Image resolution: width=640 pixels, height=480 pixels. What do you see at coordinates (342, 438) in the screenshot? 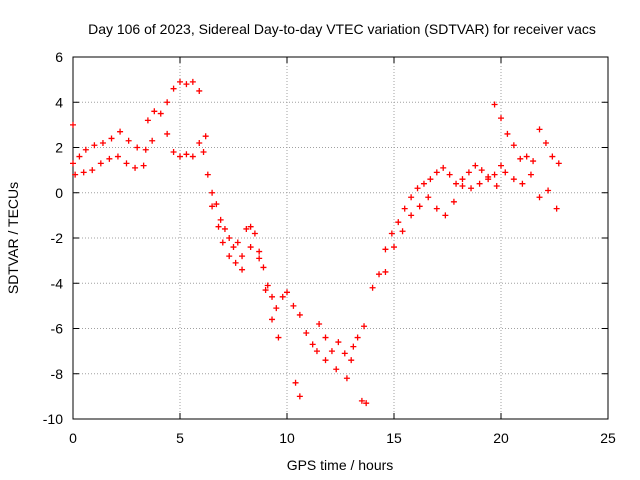
I see `x-tick-labels: 0 5 10 15 20 25` at bounding box center [342, 438].